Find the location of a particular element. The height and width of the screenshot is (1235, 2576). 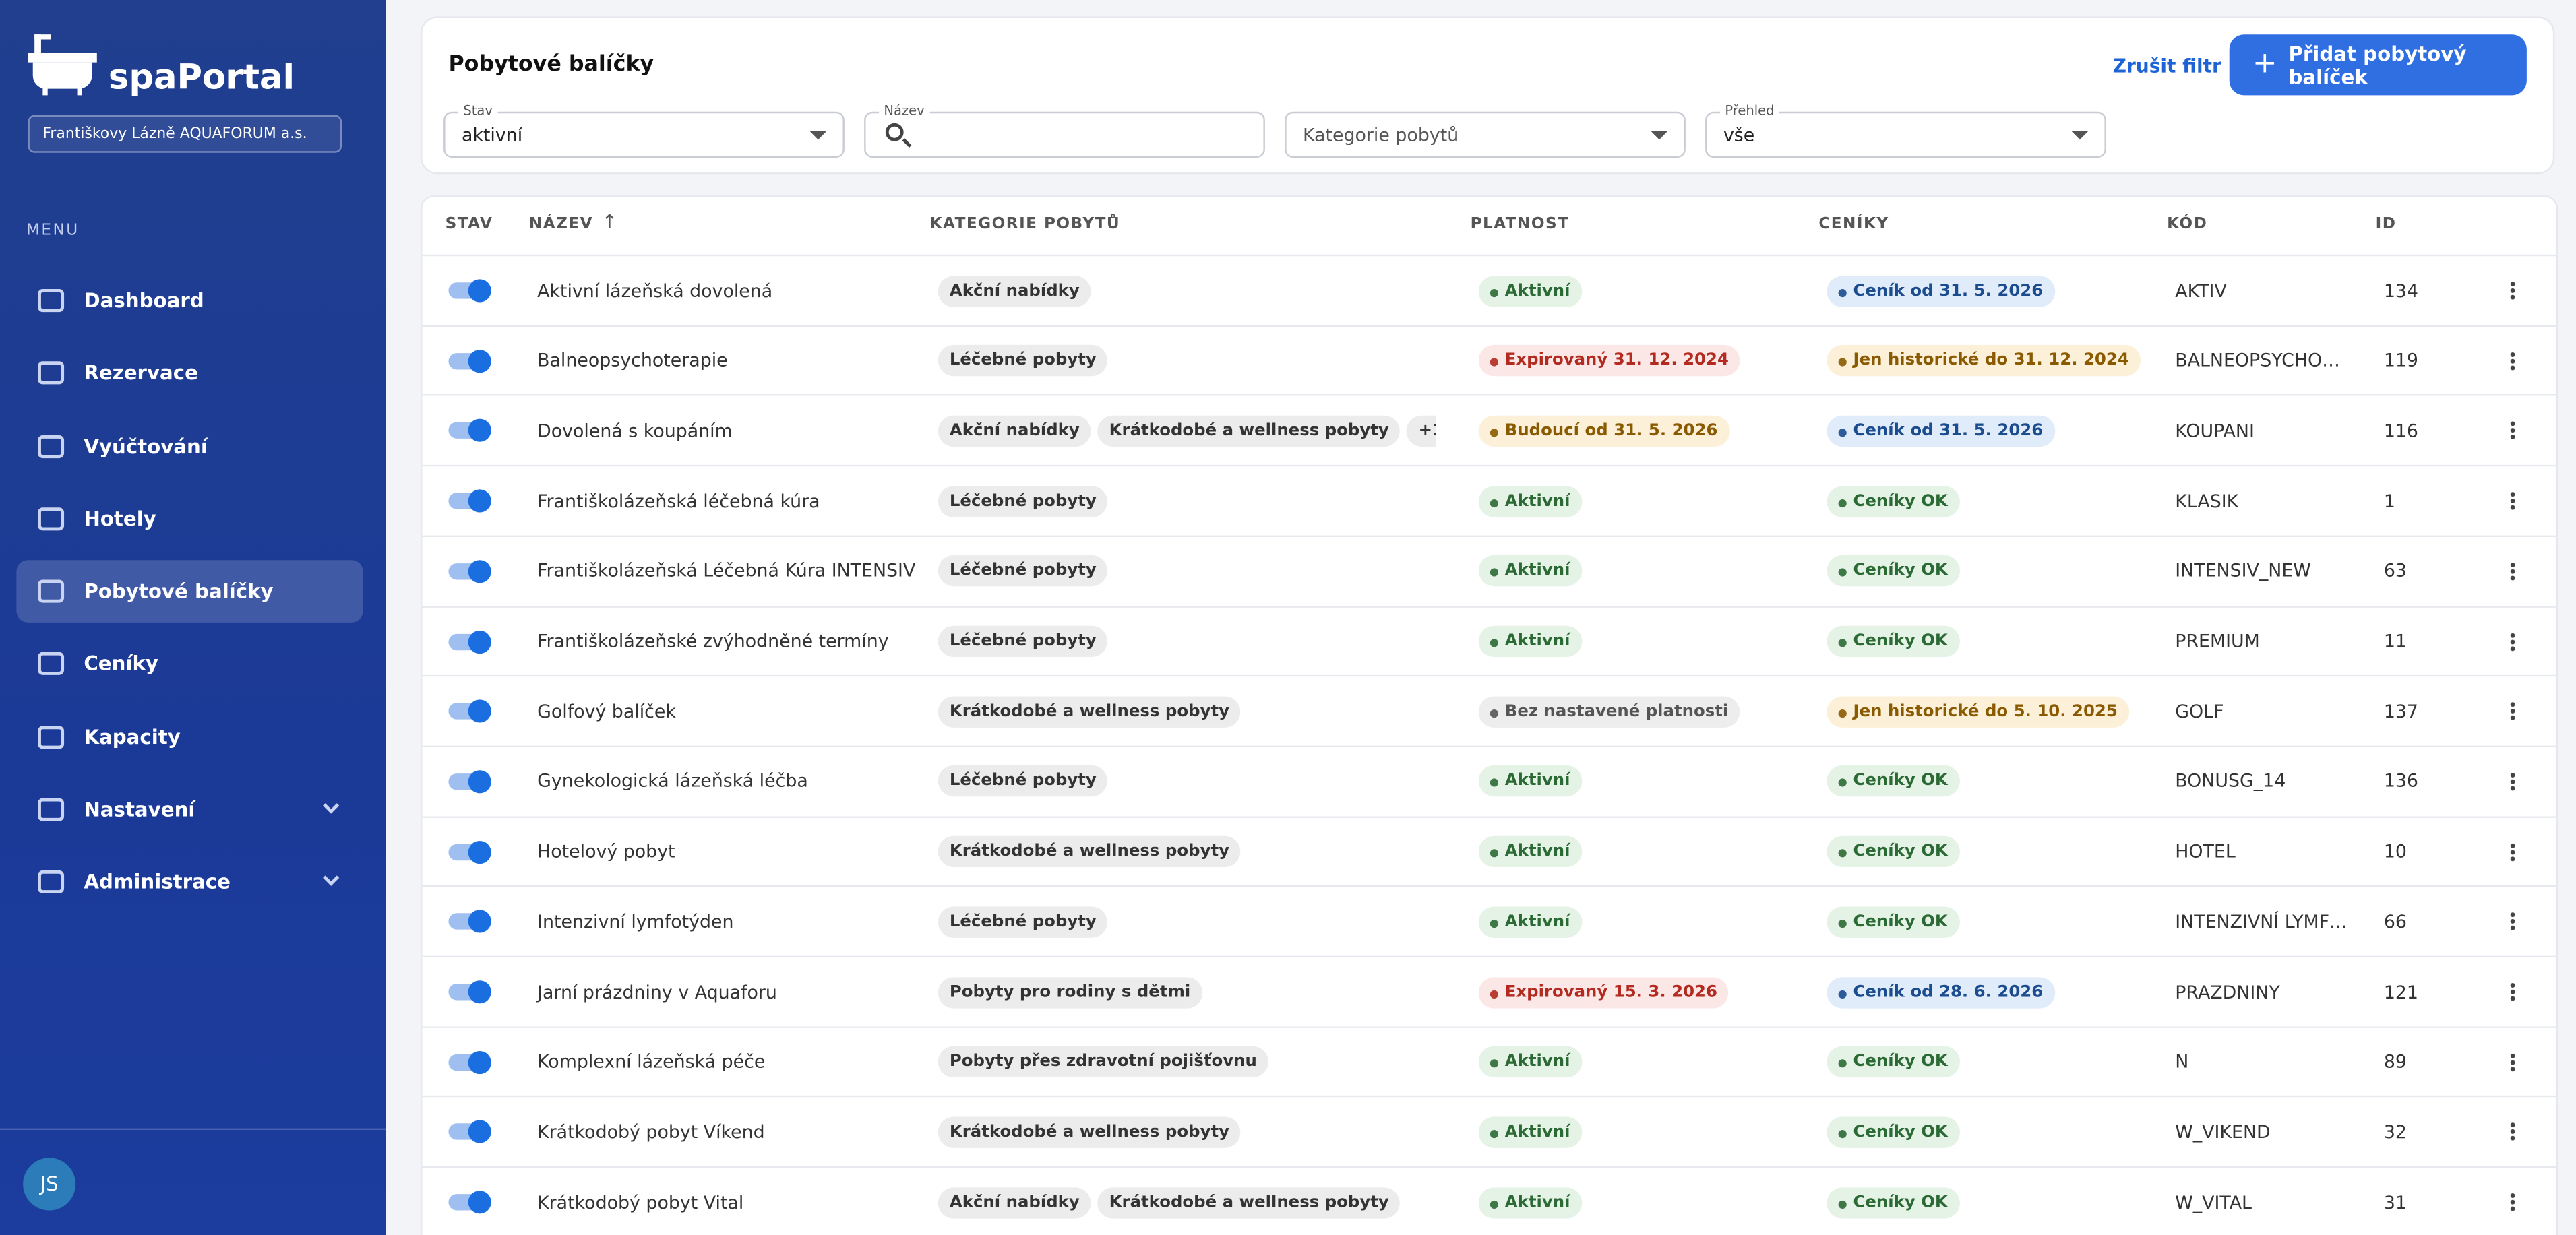

menu-item: Pobytové balíčky is located at coordinates (189, 591).